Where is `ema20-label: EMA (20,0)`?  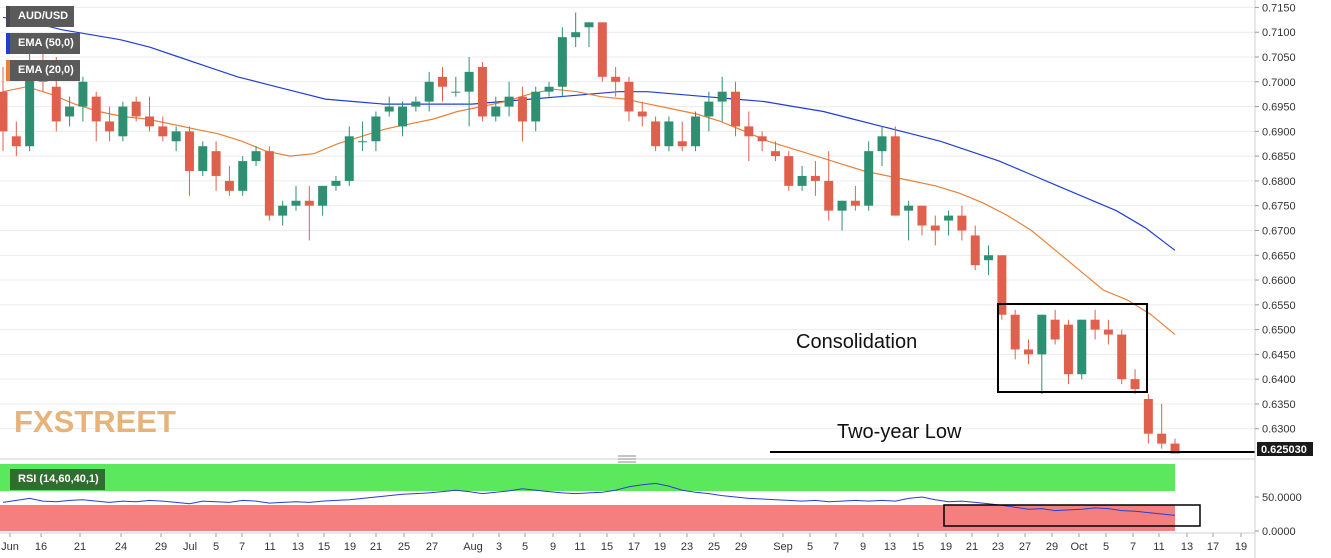 ema20-label: EMA (20,0) is located at coordinates (43, 70).